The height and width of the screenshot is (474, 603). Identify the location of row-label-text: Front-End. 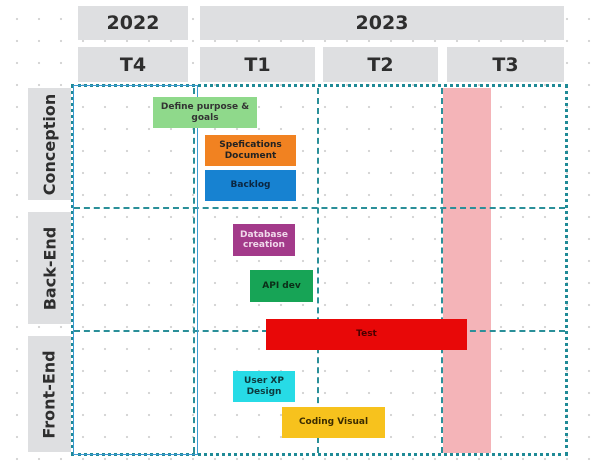
(49, 394).